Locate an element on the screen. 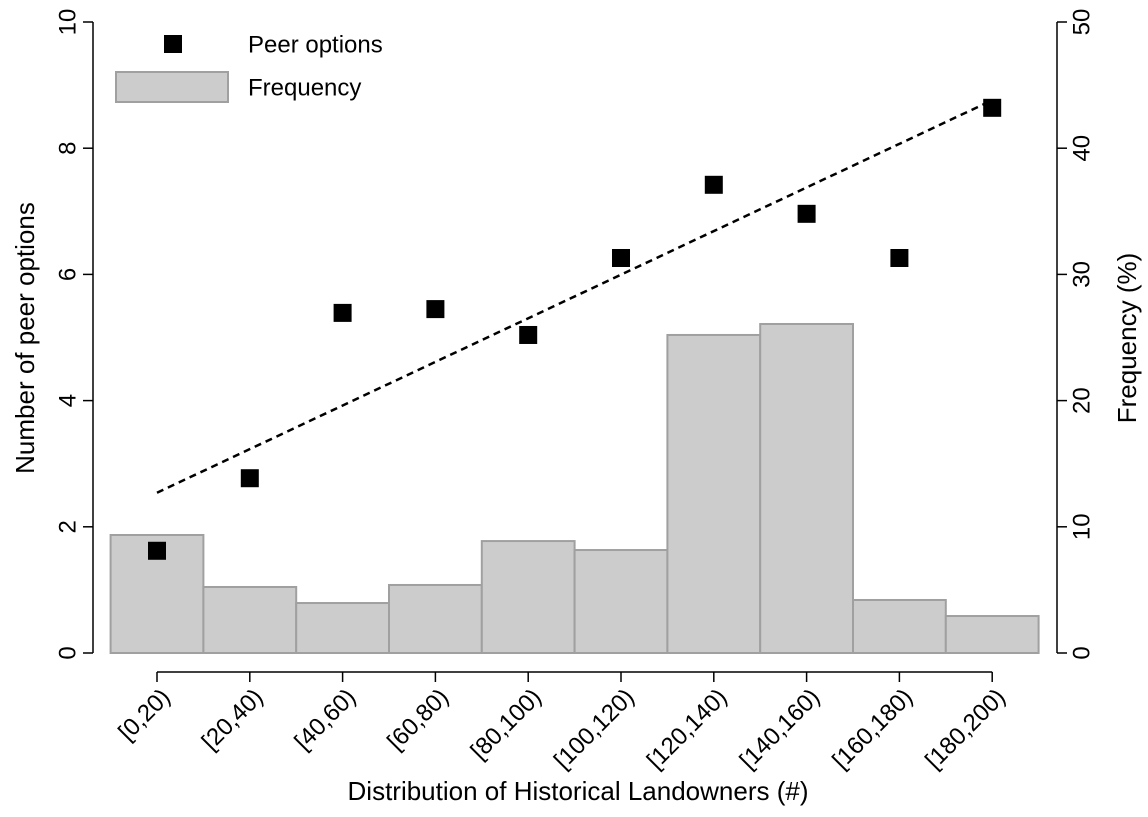 This screenshot has width=1148, height=817. y2-tick-label: 20 is located at coordinates (1081, 400).